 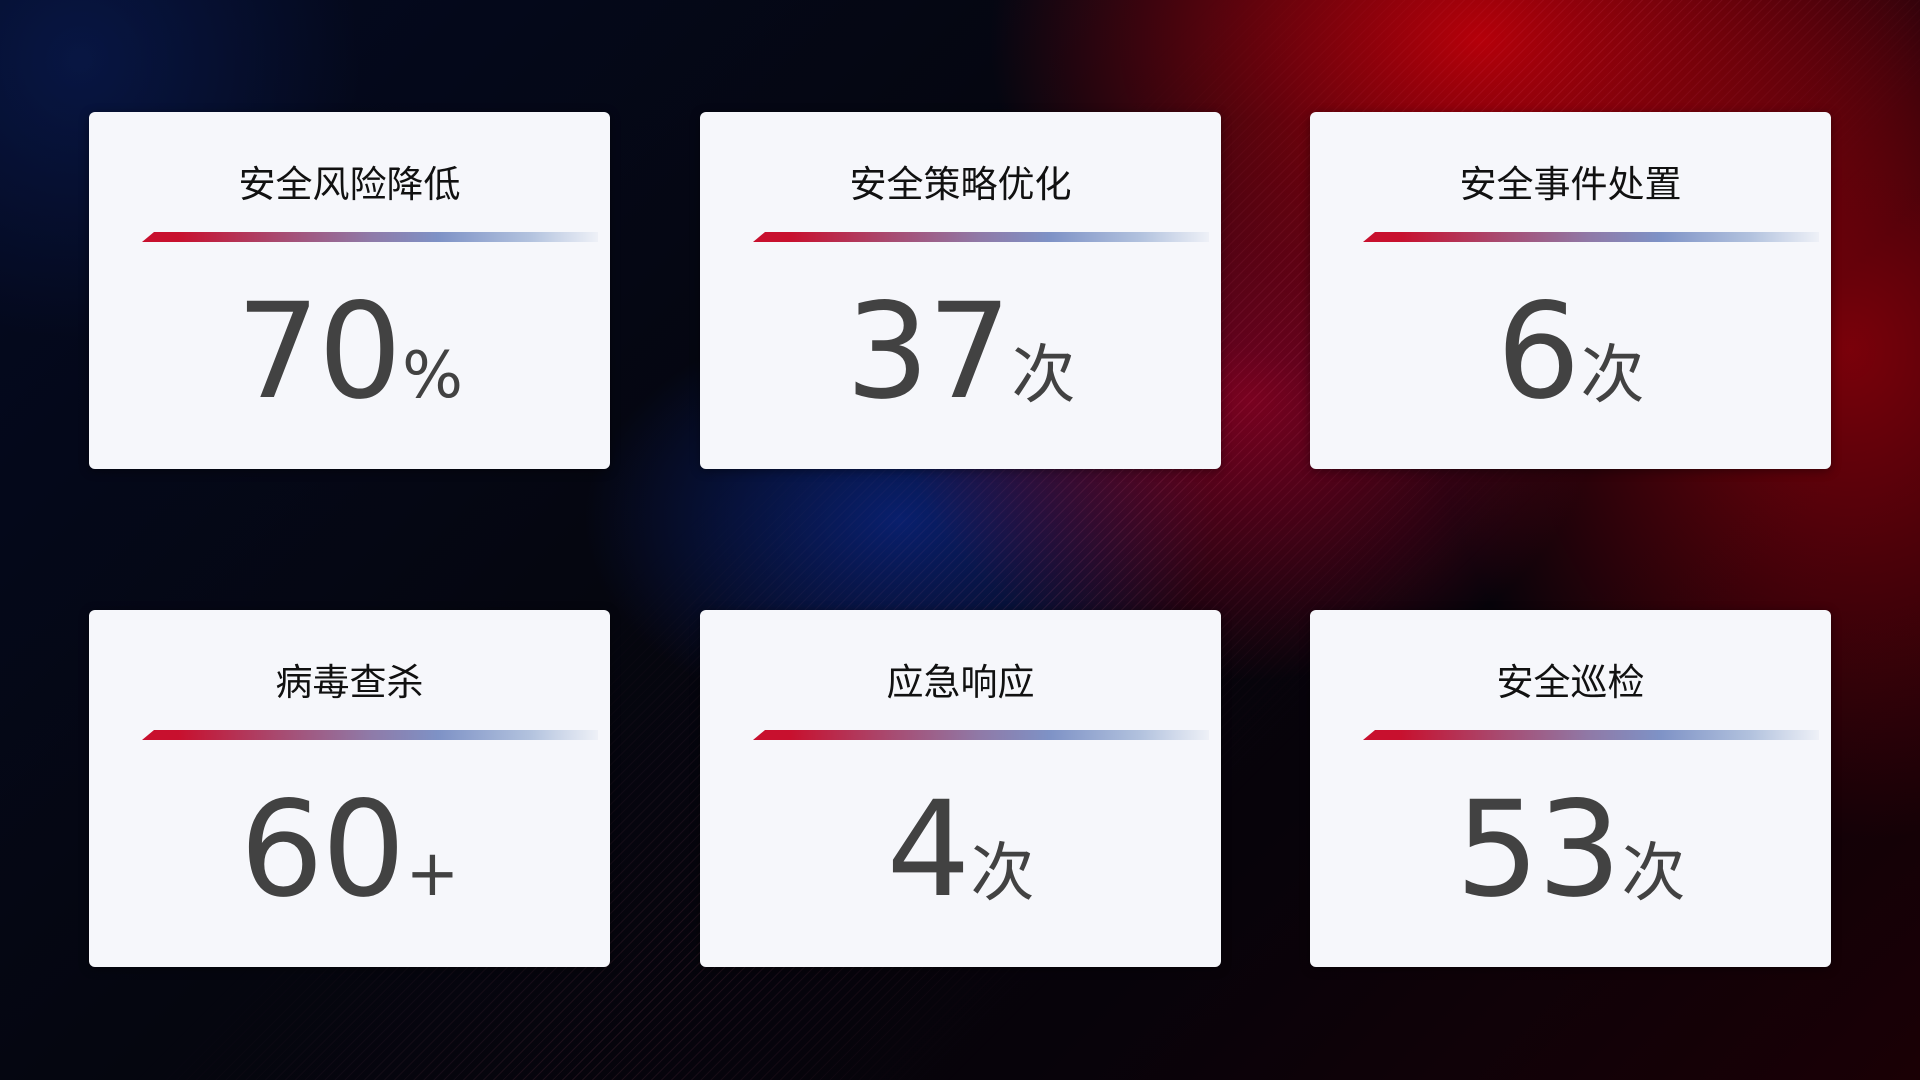 I want to click on card-title: 安全巡检, so click(x=1570, y=682).